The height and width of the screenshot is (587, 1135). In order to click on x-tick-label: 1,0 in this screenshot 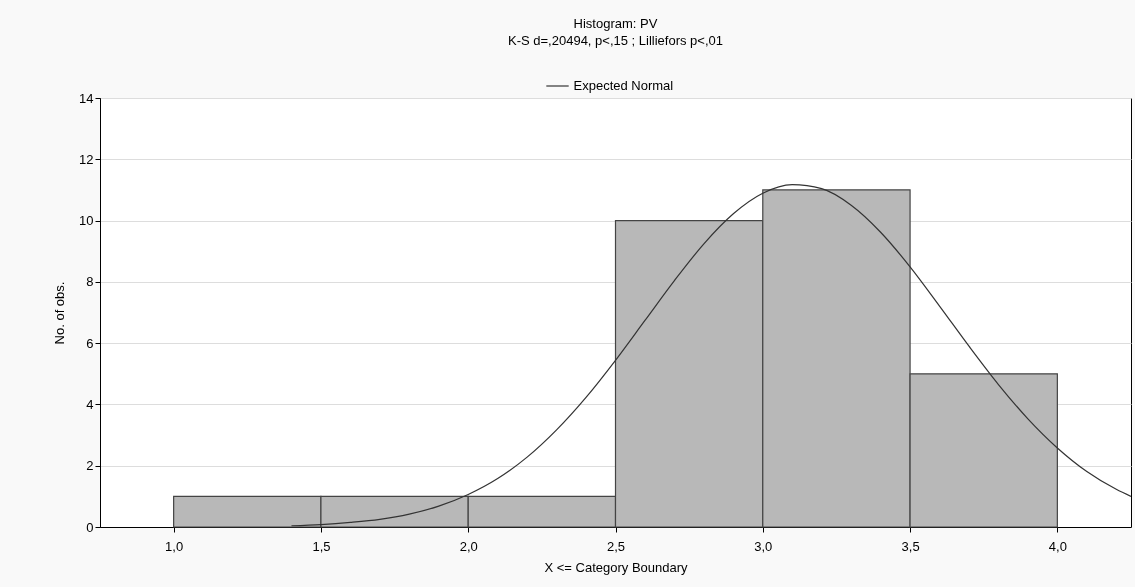, I will do `click(174, 546)`.